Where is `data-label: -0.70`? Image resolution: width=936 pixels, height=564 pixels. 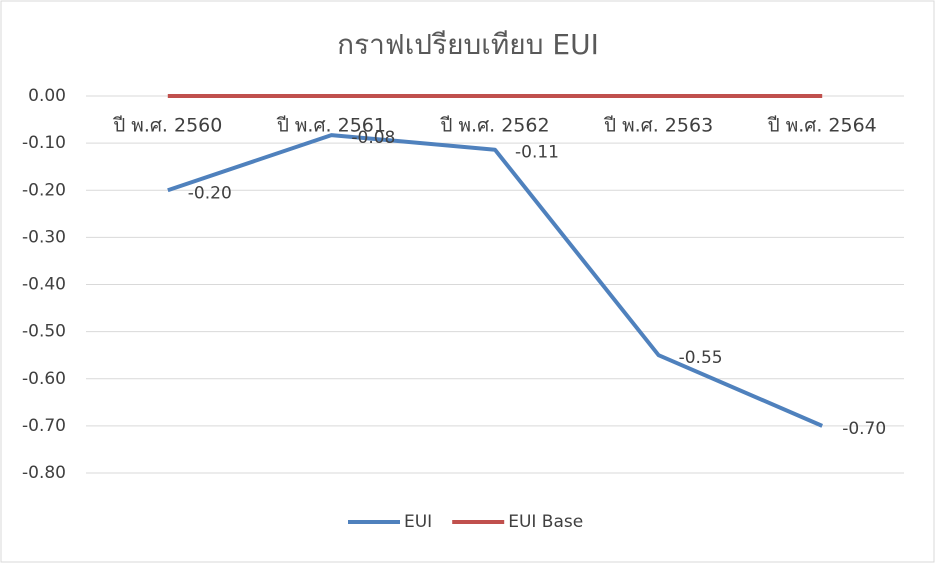
data-label: -0.70 is located at coordinates (864, 429).